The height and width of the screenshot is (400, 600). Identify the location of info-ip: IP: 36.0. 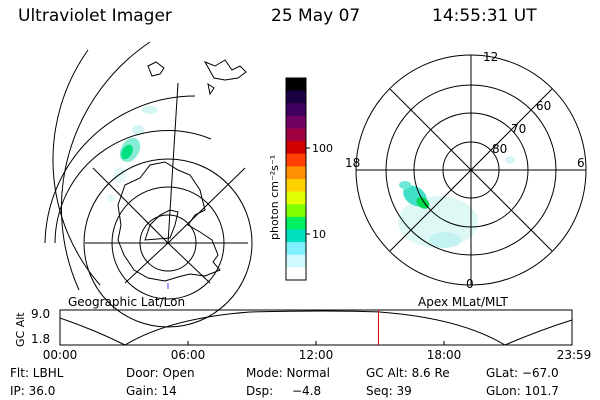
(32, 391).